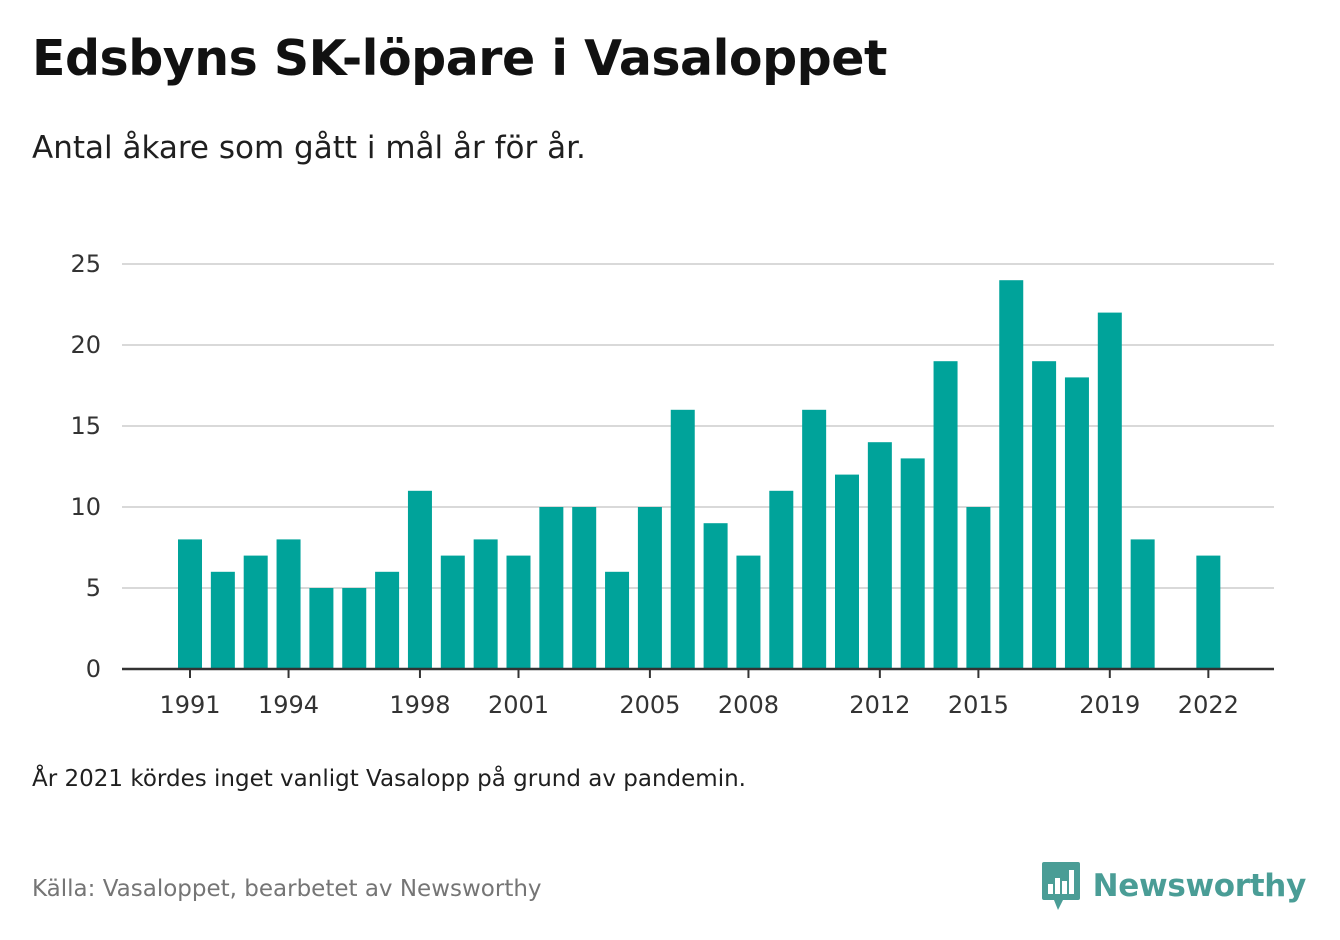  Describe the element at coordinates (1060, 886) in the screenshot. I see `newsworthy-logo-icon` at that location.